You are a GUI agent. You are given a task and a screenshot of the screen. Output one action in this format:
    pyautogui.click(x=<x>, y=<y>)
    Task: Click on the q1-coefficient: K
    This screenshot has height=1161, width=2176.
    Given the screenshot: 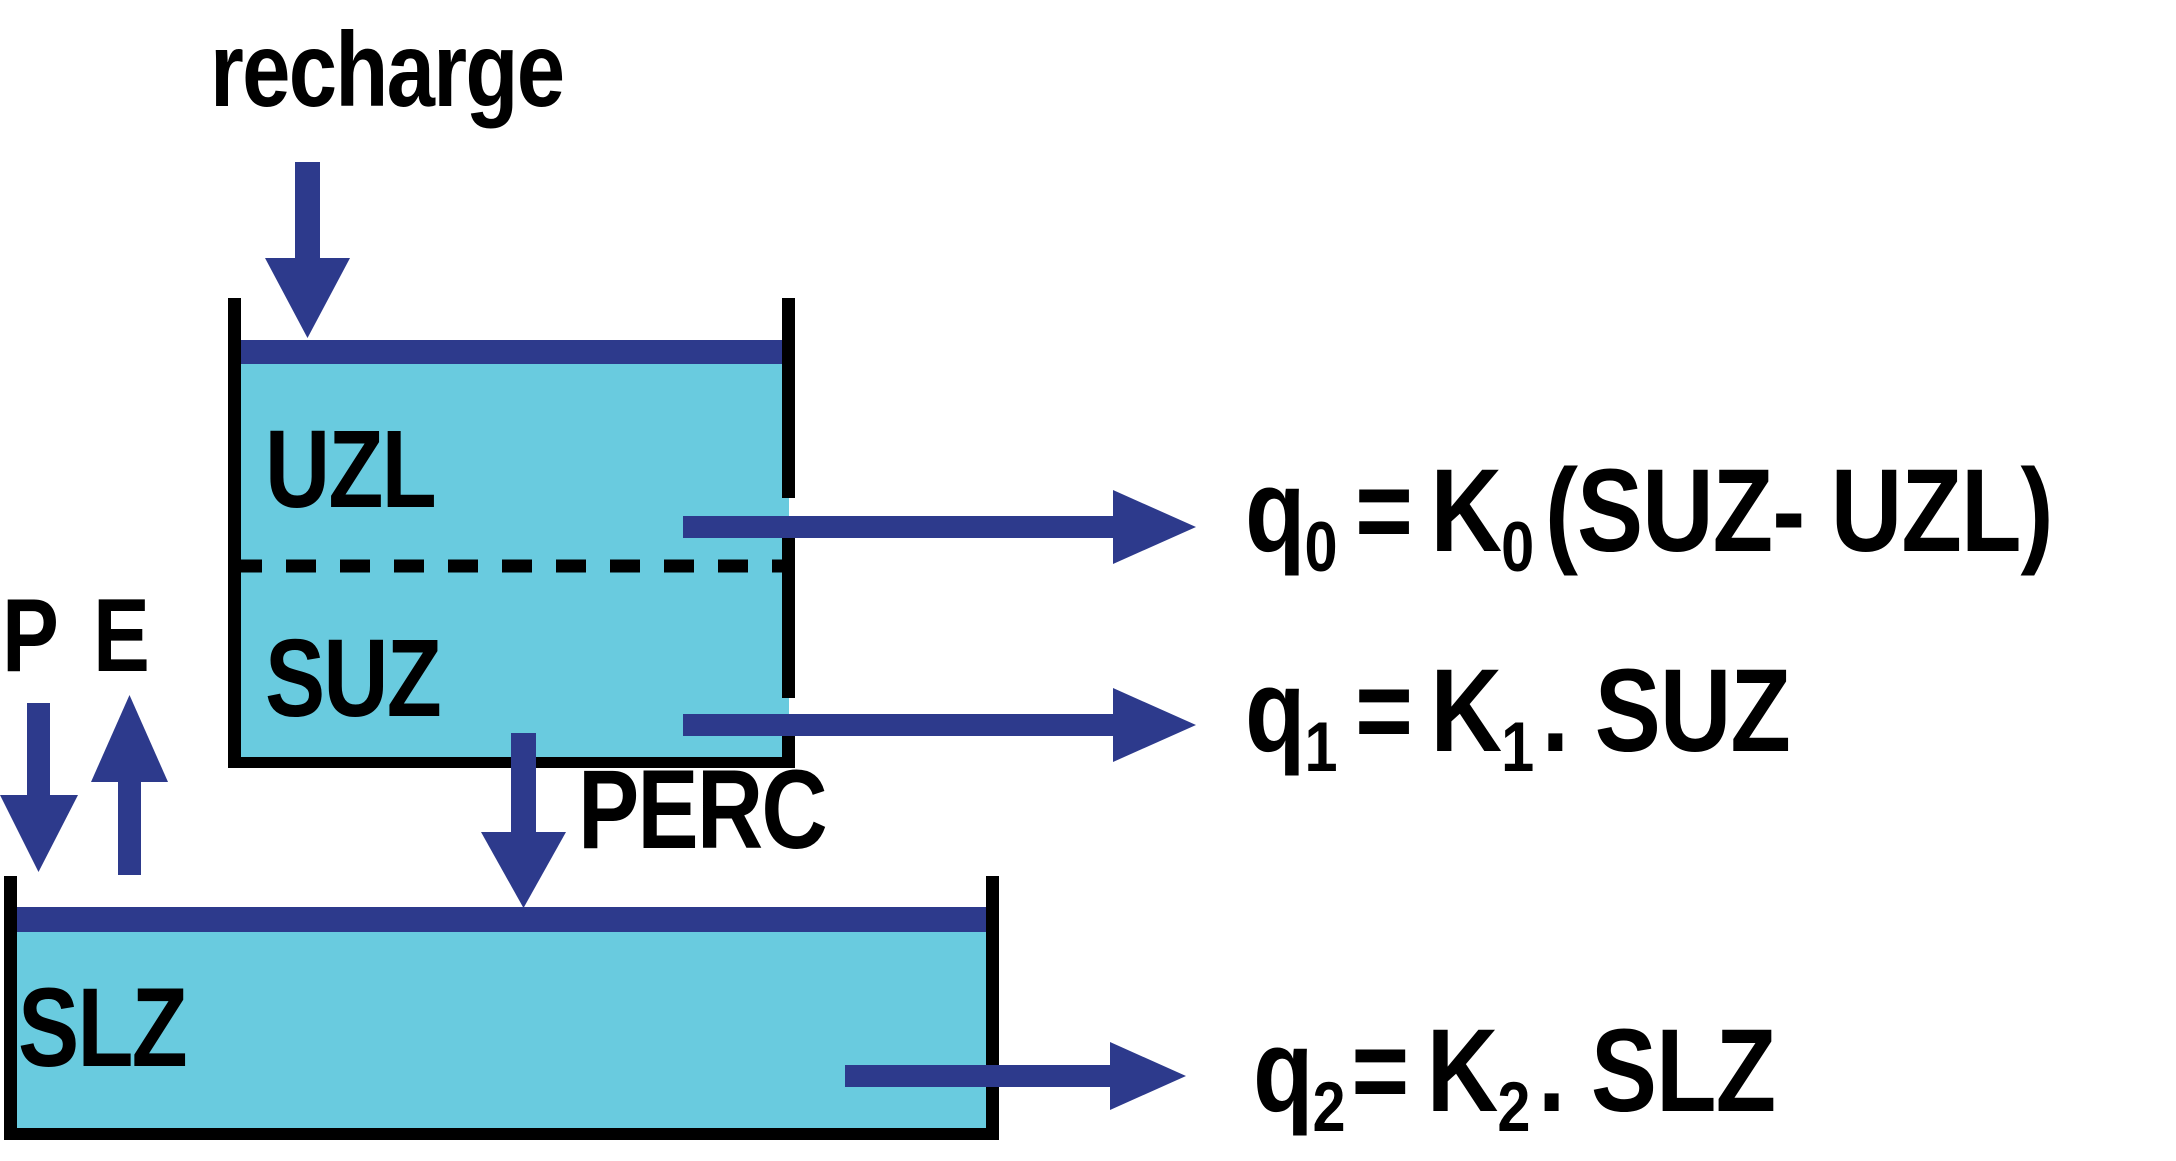 What is the action you would take?
    pyautogui.click(x=1466, y=711)
    